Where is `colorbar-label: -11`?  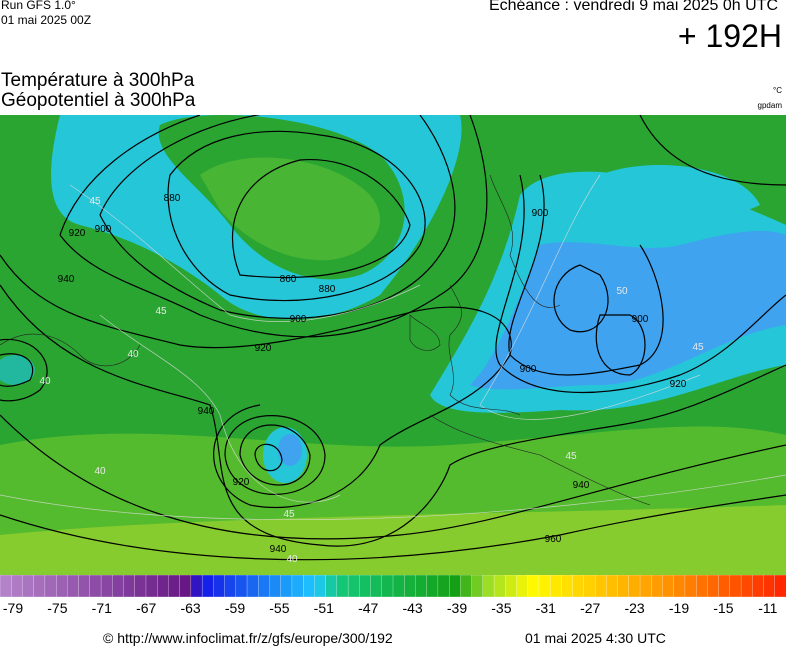 colorbar-label: -11 is located at coordinates (768, 608).